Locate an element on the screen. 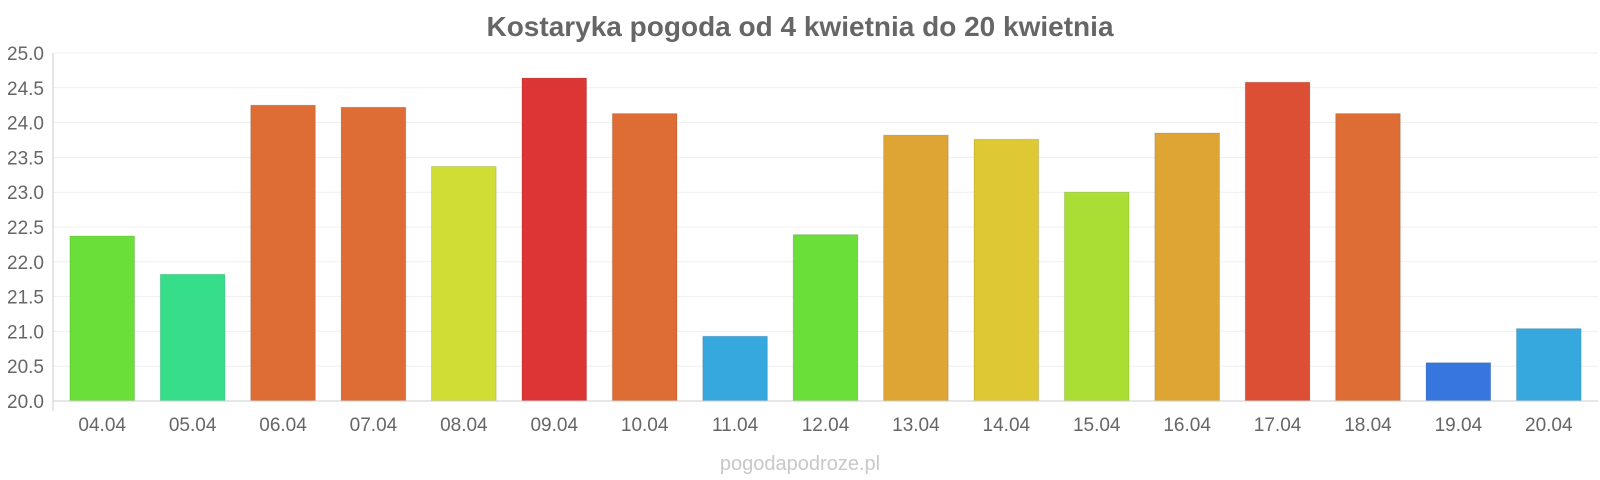  bar-14.04 is located at coordinates (1006, 270).